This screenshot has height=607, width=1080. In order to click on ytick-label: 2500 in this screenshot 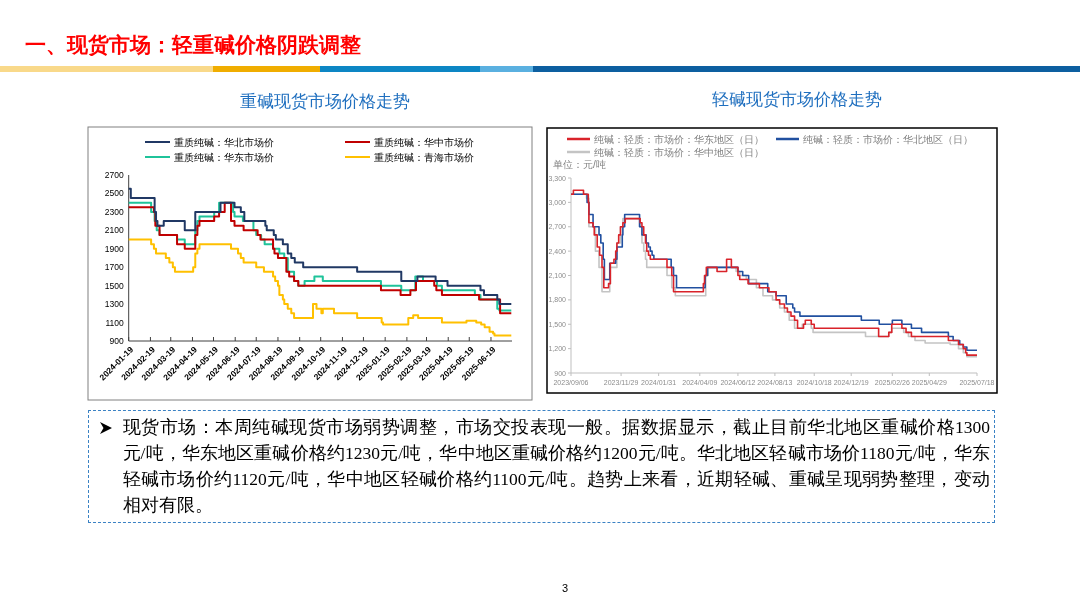, I will do `click(114, 193)`.